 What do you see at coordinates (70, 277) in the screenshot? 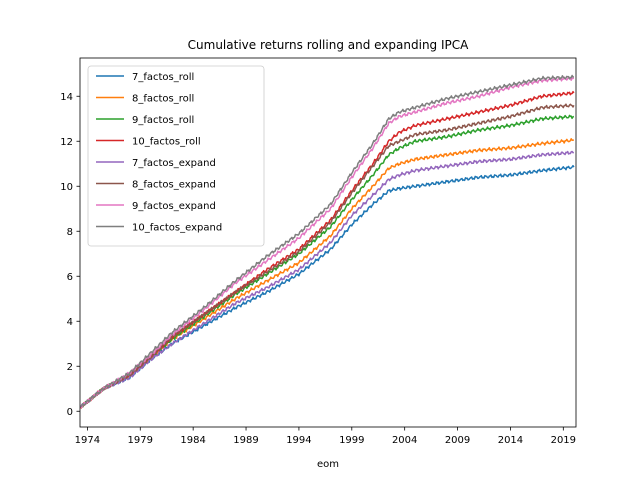
I see `y-tick-label: 6` at bounding box center [70, 277].